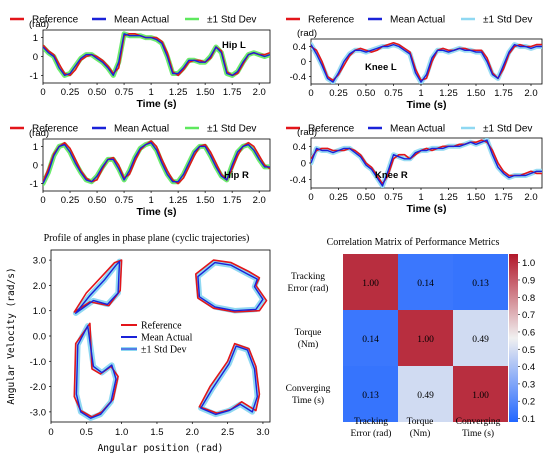 The height and width of the screenshot is (469, 550). Describe the element at coordinates (371, 433) in the screenshot. I see `column-label: Error (rad)` at that location.